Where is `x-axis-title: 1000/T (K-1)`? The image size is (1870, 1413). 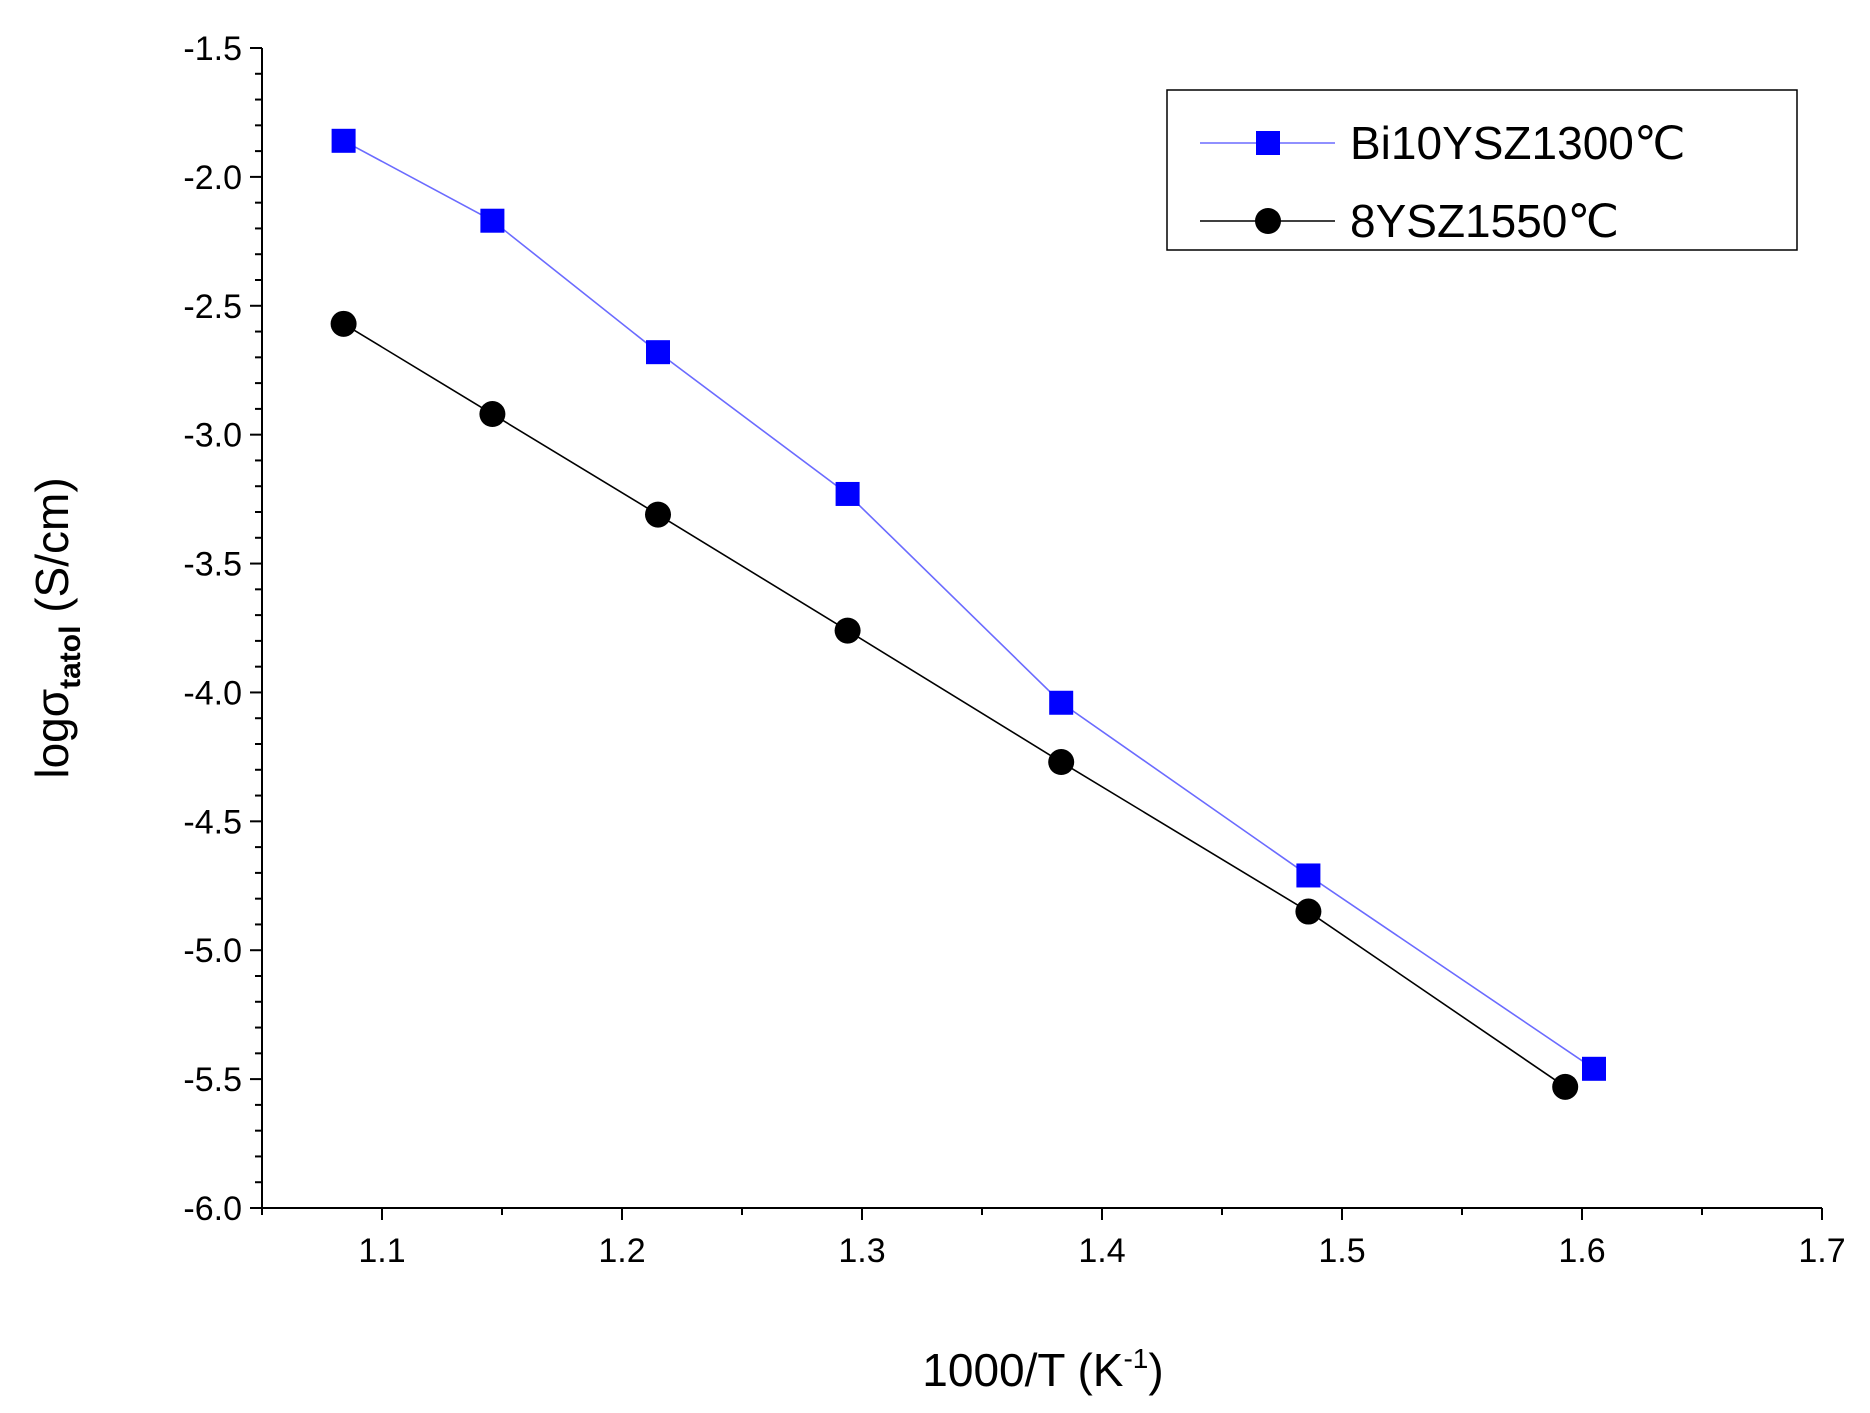
x-axis-title: 1000/T (K-1) is located at coordinates (1042, 1369).